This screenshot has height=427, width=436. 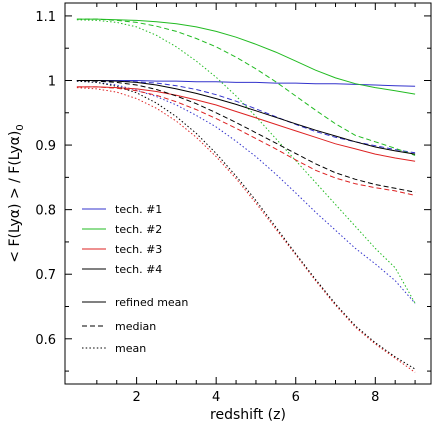 I want to click on y-tick-label: 0.7, so click(x=45, y=275).